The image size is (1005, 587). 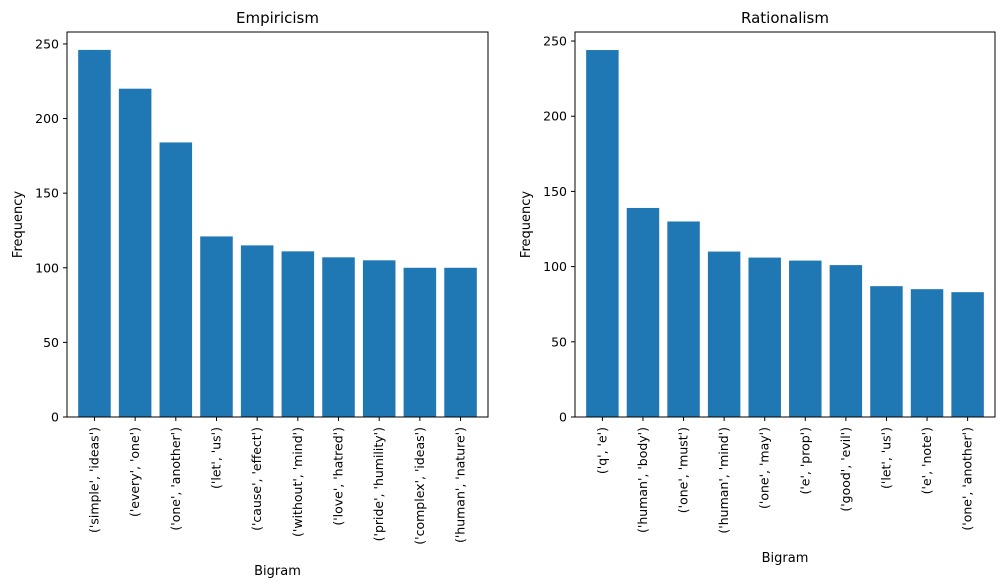 I want to click on chart-title: Empiricism, so click(x=277, y=18).